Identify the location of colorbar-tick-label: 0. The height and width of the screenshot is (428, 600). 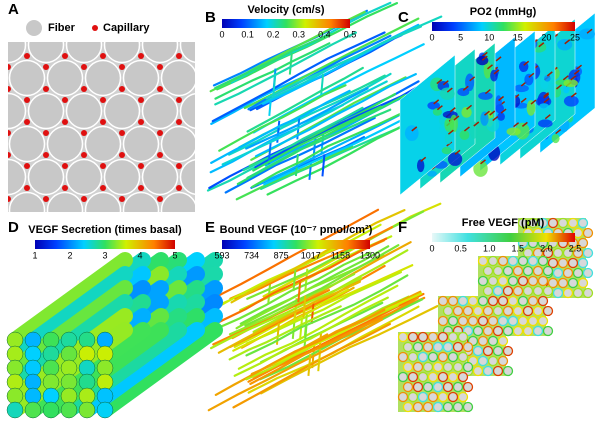
(431, 248).